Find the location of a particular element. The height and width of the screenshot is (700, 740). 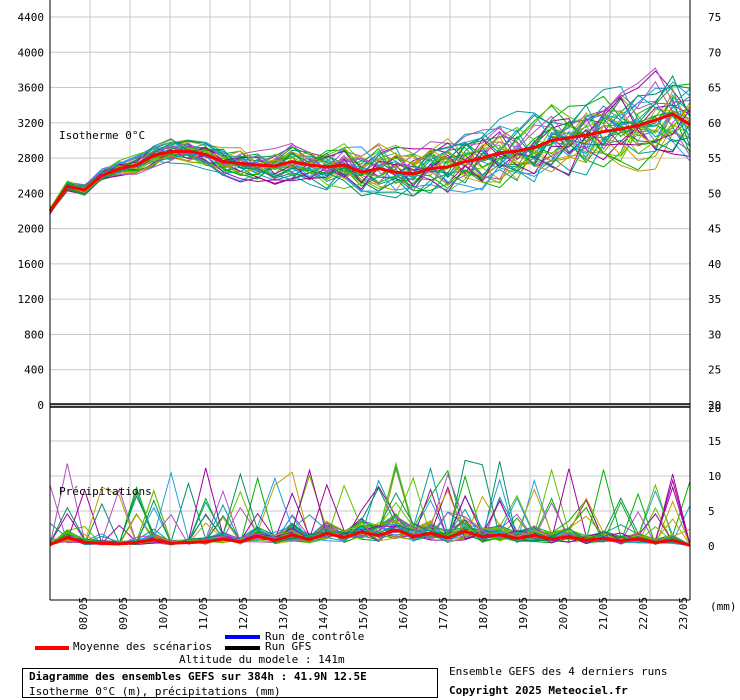

precip-unit-label: (mm) is located at coordinates (723, 606).